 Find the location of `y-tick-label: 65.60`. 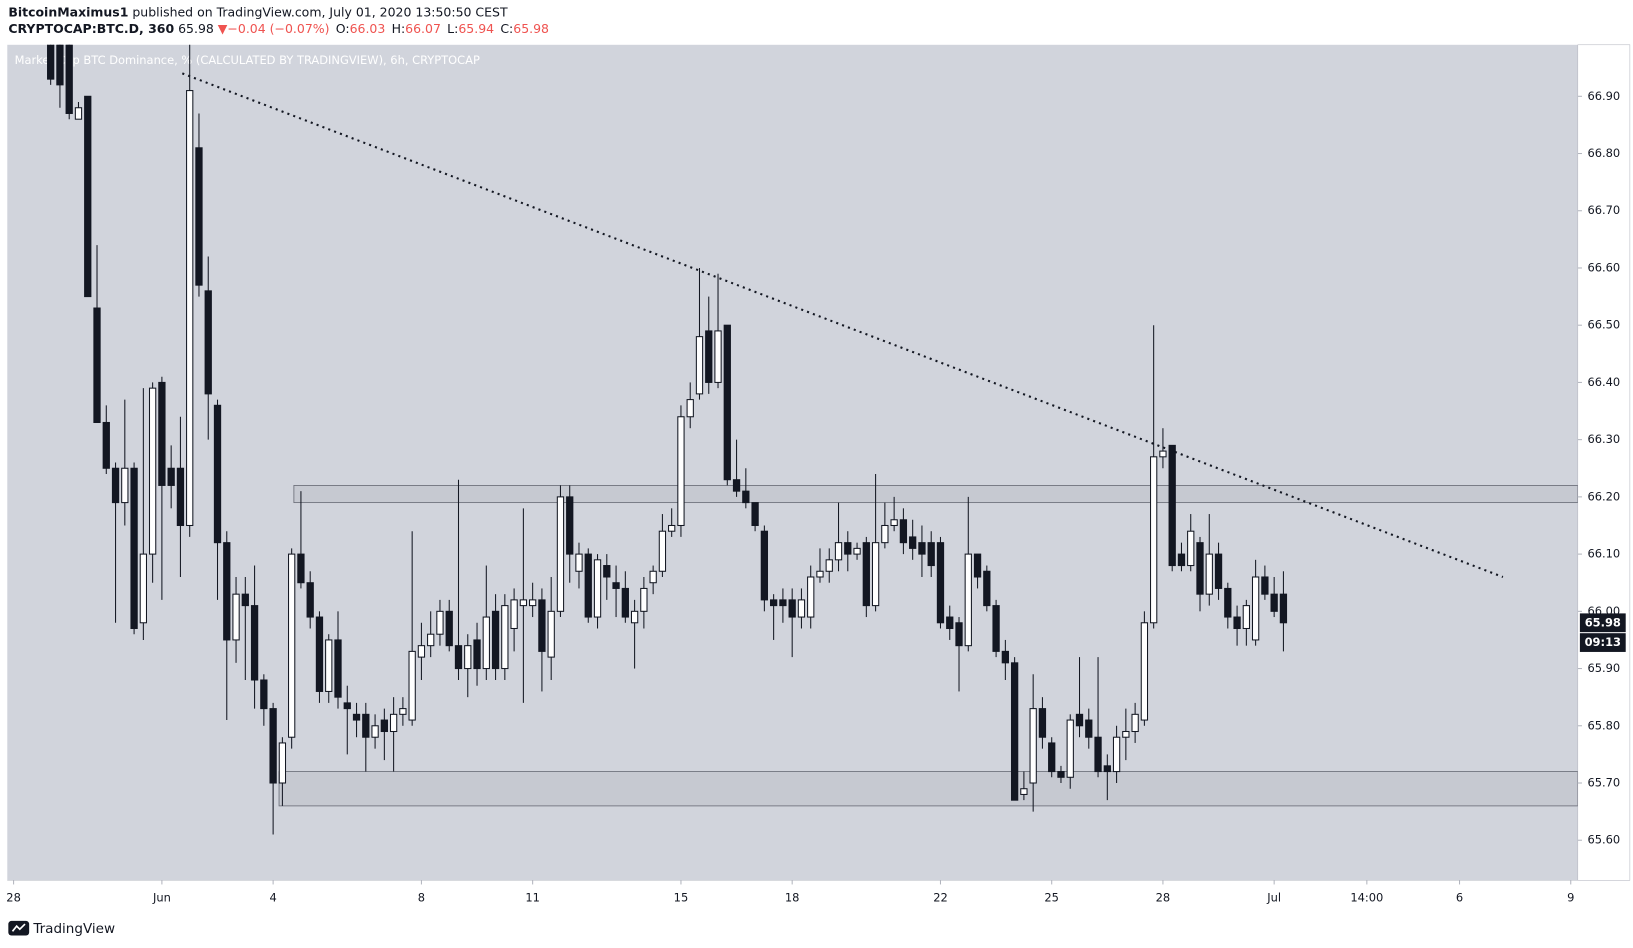

y-tick-label: 65.60 is located at coordinates (1603, 840).